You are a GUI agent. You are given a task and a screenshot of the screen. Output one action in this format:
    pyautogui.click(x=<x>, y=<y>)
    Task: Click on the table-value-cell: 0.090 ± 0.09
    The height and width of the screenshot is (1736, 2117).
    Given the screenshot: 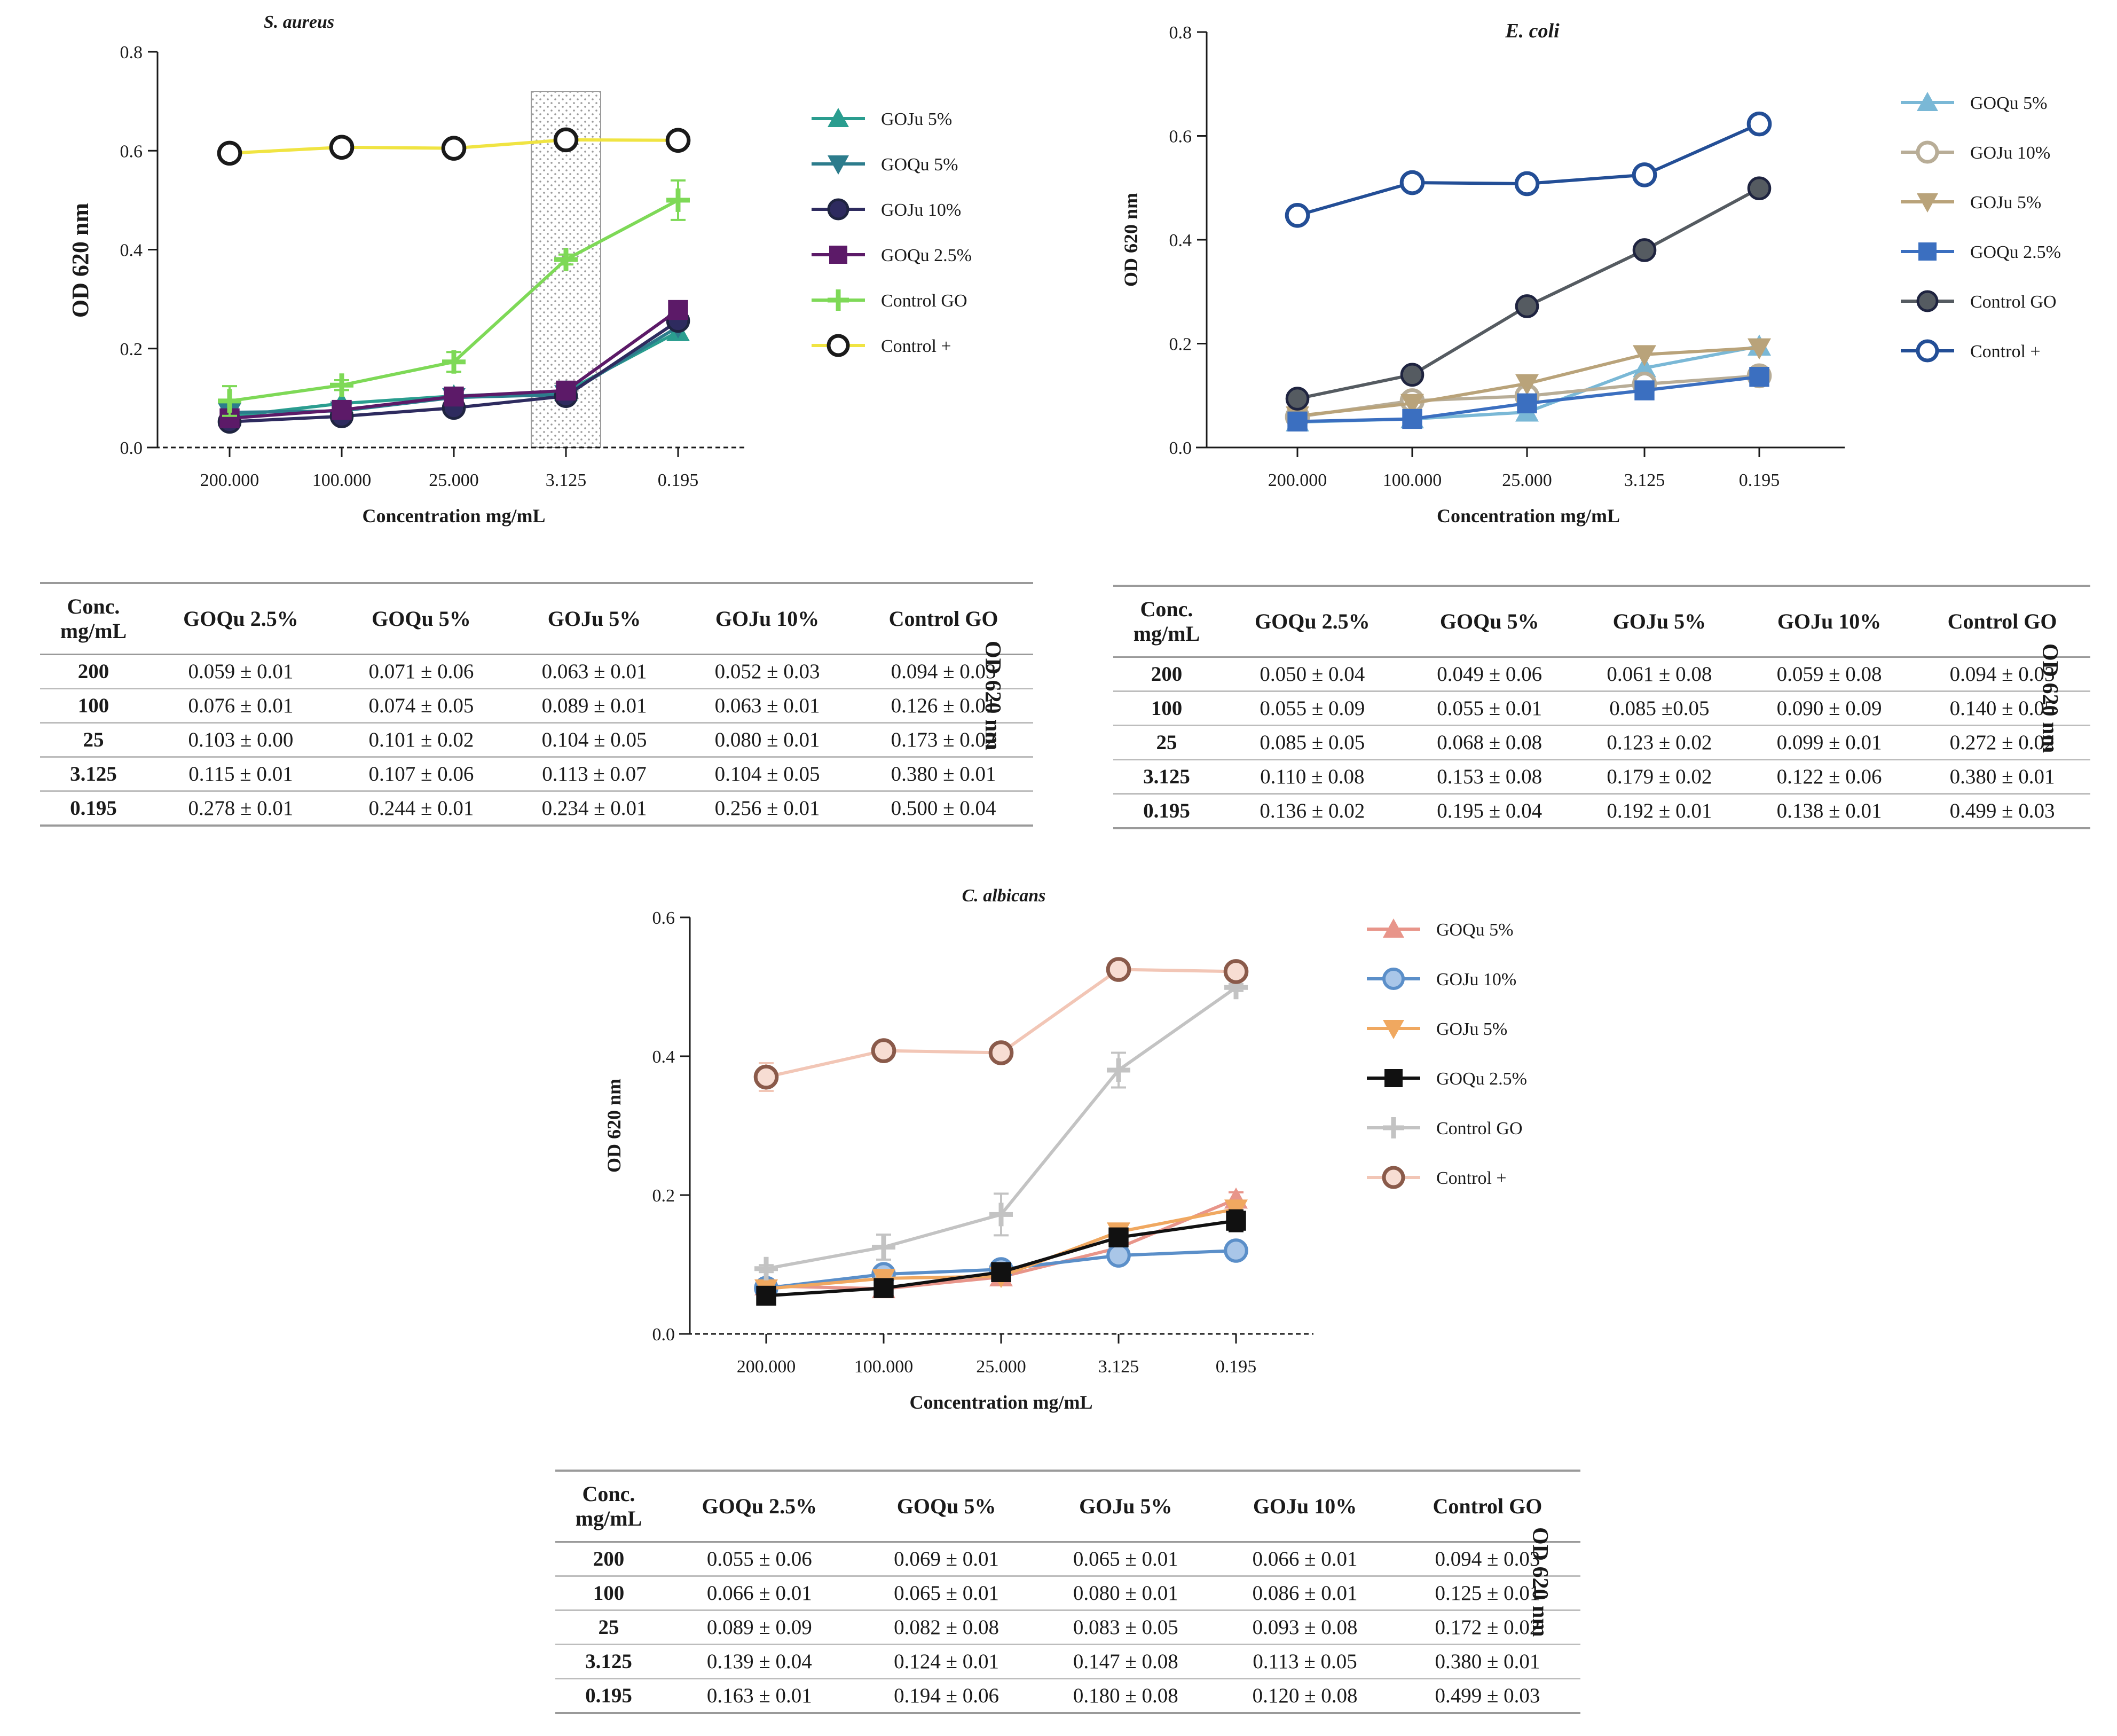 What is the action you would take?
    pyautogui.click(x=1829, y=708)
    